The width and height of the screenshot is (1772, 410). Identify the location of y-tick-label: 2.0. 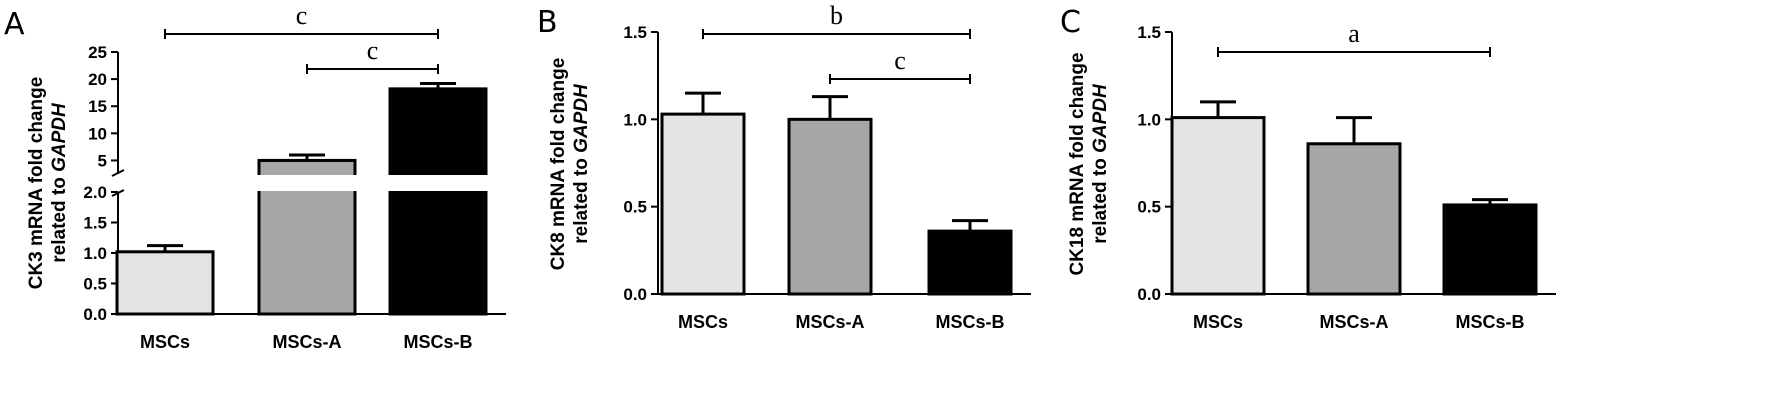
(95, 192).